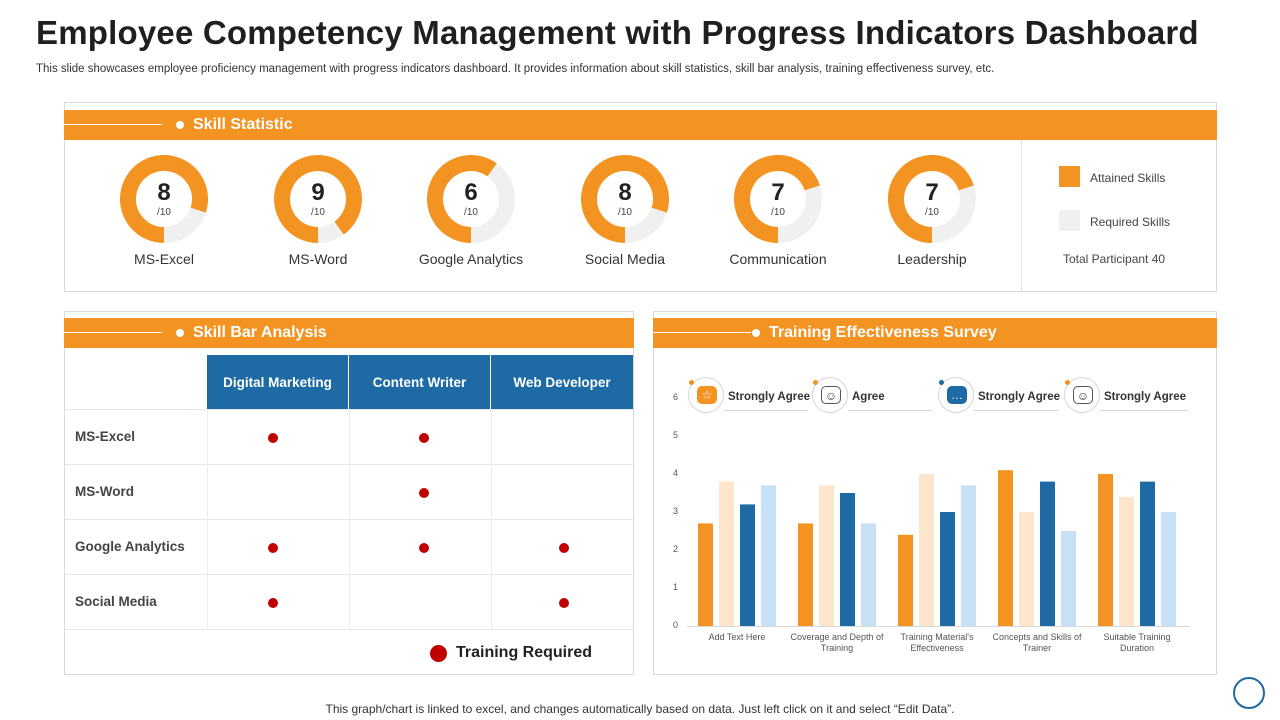 The image size is (1280, 720). What do you see at coordinates (675, 511) in the screenshot?
I see `y-tick-label: 3` at bounding box center [675, 511].